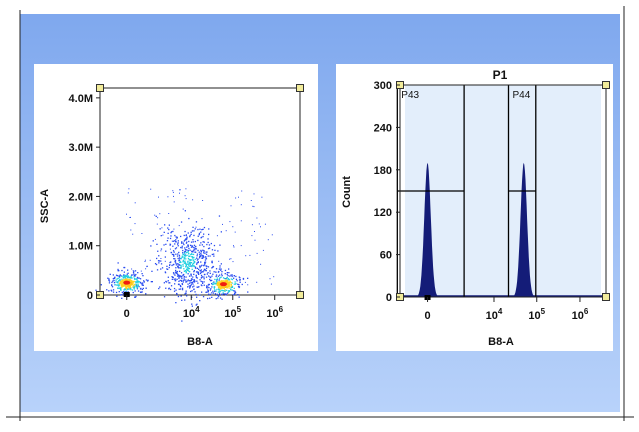 The height and width of the screenshot is (432, 639). I want to click on y-tick-label: 3.0M, so click(81, 148).